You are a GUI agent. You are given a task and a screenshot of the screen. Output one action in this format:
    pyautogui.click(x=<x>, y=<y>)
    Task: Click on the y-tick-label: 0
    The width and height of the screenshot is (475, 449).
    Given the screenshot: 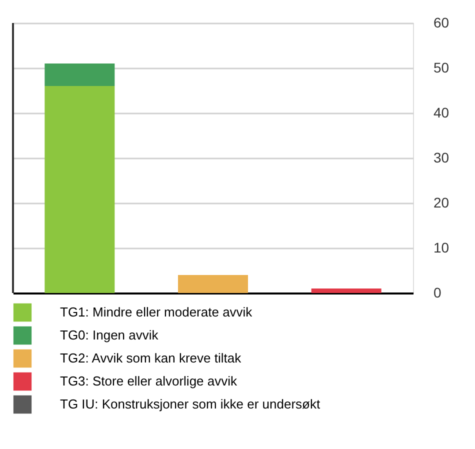 What is the action you would take?
    pyautogui.click(x=438, y=292)
    